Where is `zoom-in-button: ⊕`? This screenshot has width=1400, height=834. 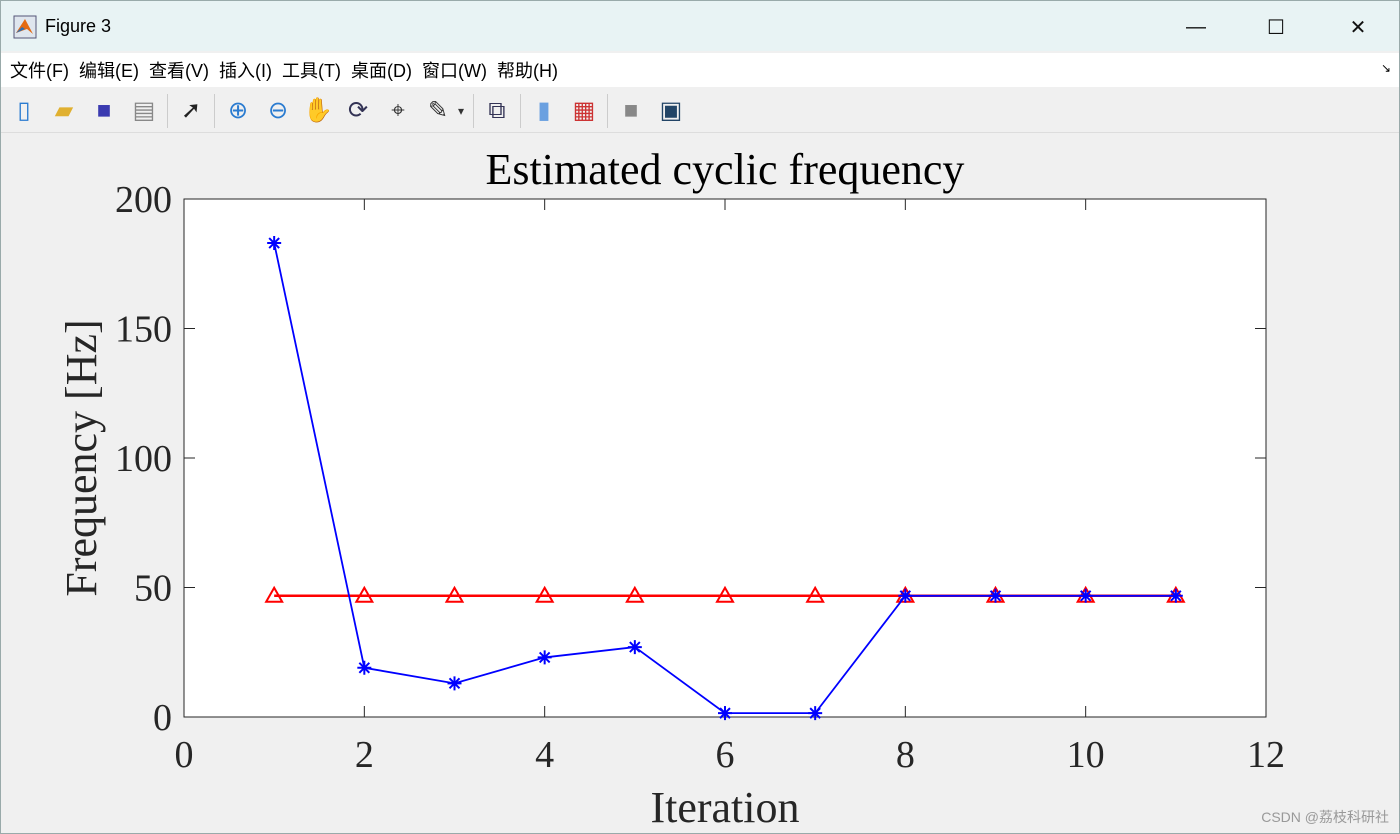
zoom-in-button: ⊕ is located at coordinates (238, 111).